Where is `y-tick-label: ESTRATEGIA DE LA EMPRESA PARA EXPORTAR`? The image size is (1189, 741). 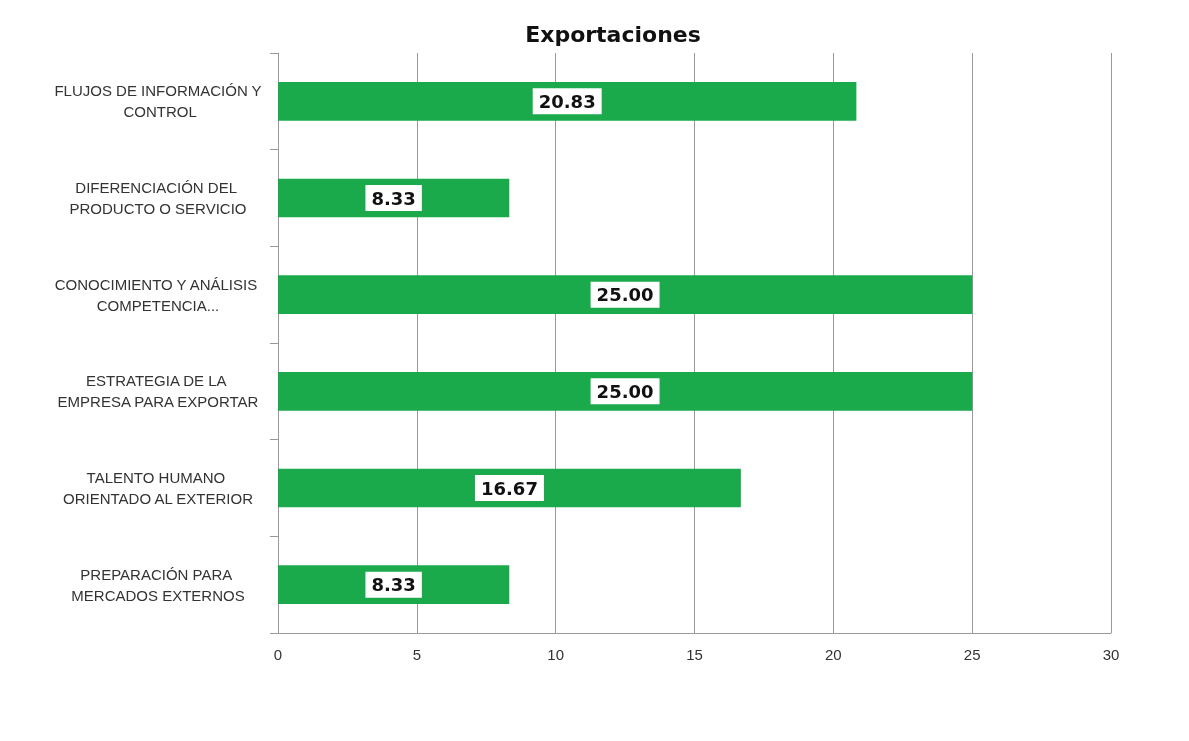 y-tick-label: ESTRATEGIA DE LA EMPRESA PARA EXPORTAR is located at coordinates (158, 391).